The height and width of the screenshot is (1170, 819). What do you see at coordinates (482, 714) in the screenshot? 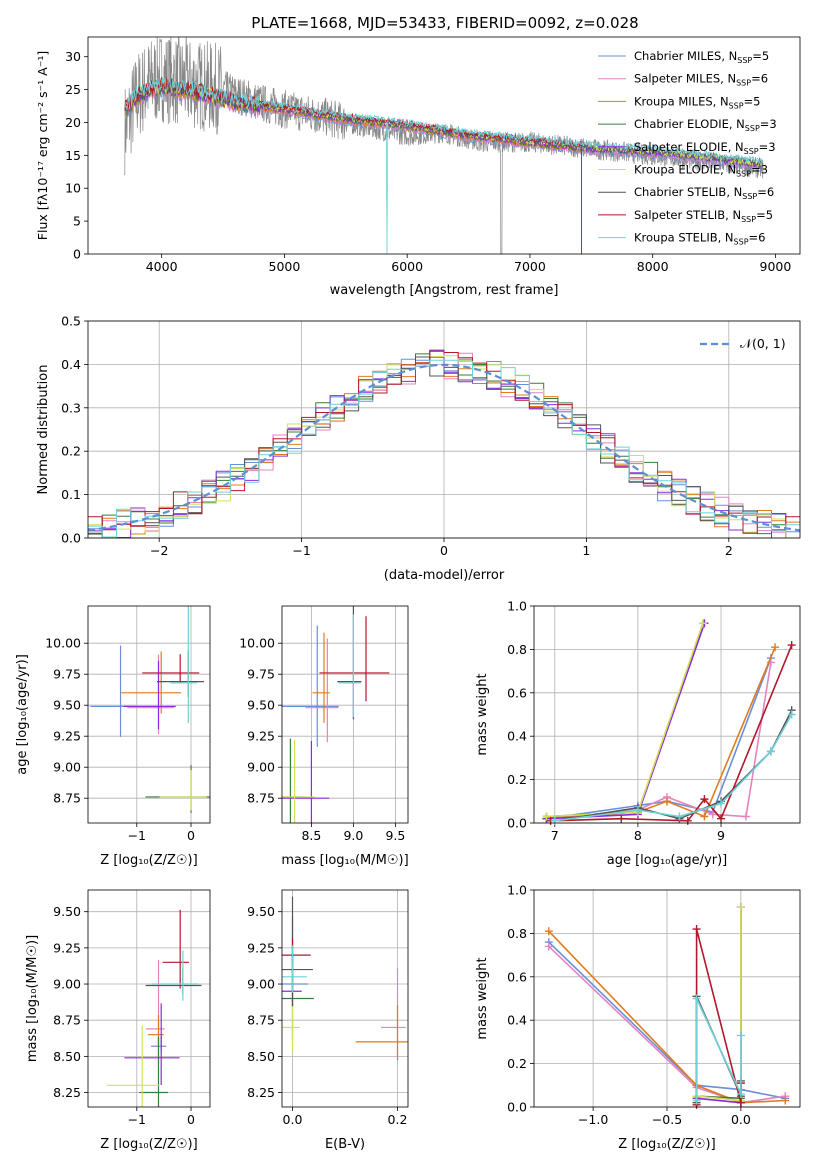
I see `y-axis-label: mass weight` at bounding box center [482, 714].